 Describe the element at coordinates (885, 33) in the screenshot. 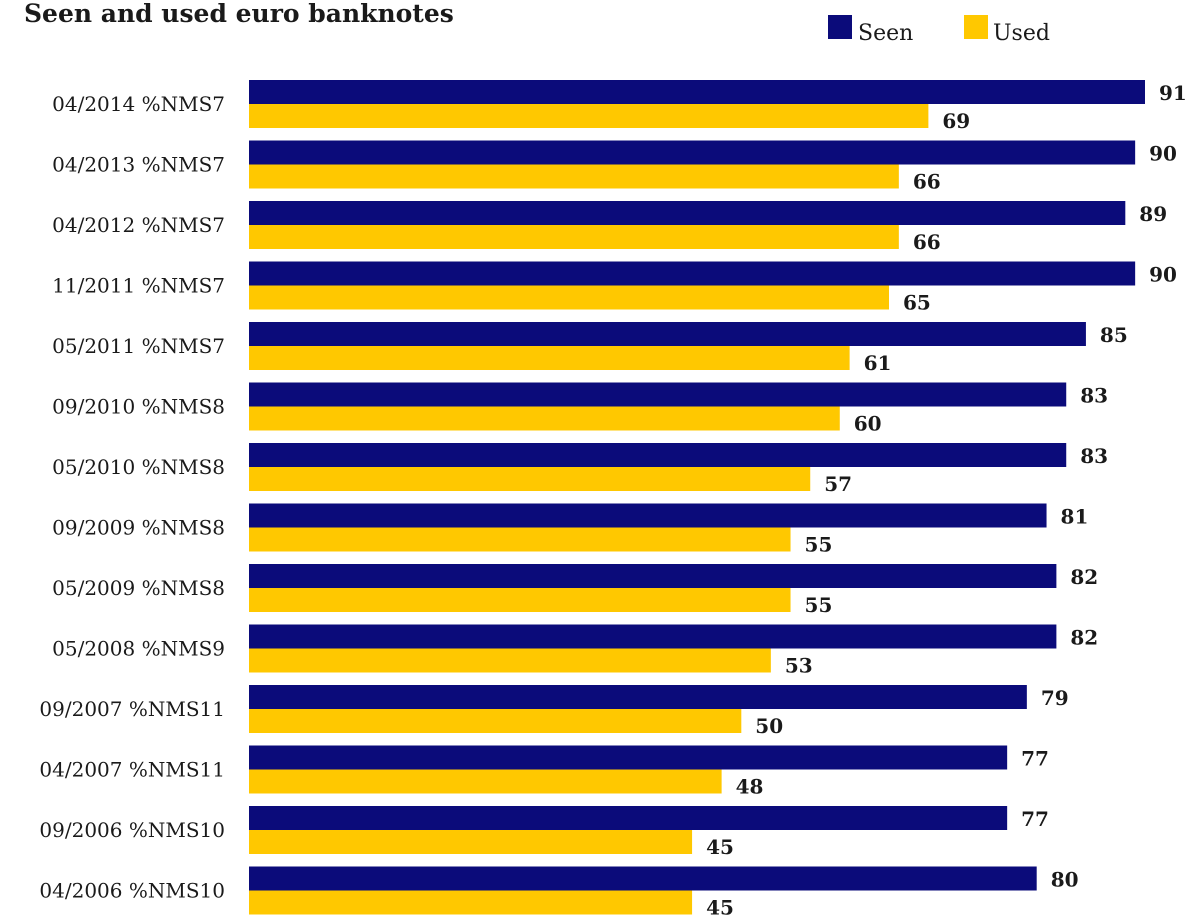

I see `legend-label-seen: Seen` at that location.